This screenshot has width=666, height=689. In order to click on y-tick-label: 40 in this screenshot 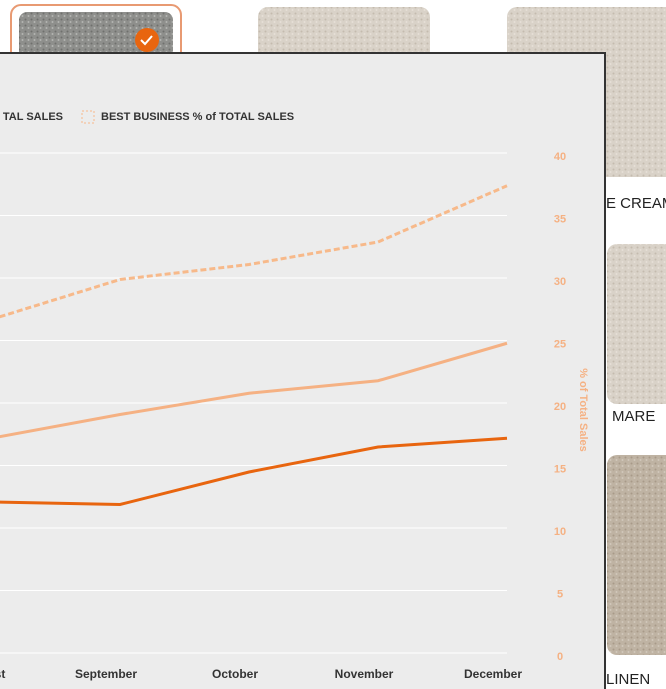, I will do `click(560, 157)`.